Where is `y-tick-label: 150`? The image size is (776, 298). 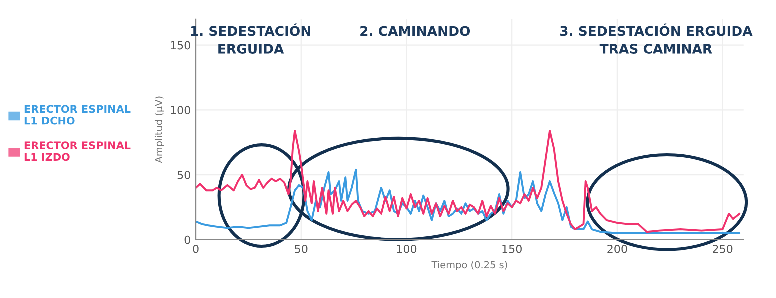 y-tick-label: 150 is located at coordinates (180, 45).